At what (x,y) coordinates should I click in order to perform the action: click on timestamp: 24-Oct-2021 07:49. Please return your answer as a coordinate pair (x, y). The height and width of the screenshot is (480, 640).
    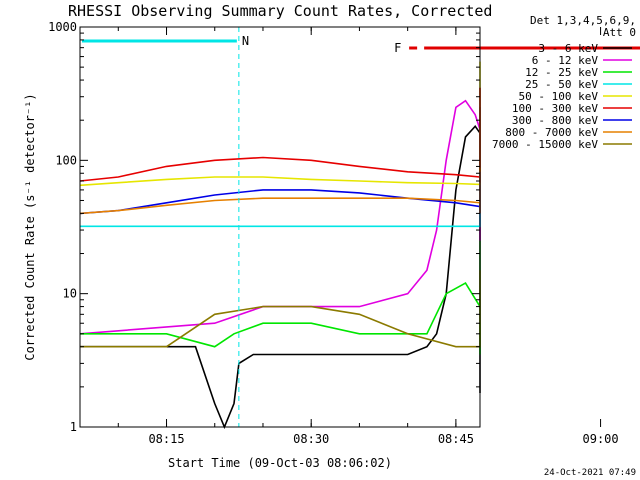
    Looking at the image, I should click on (590, 473).